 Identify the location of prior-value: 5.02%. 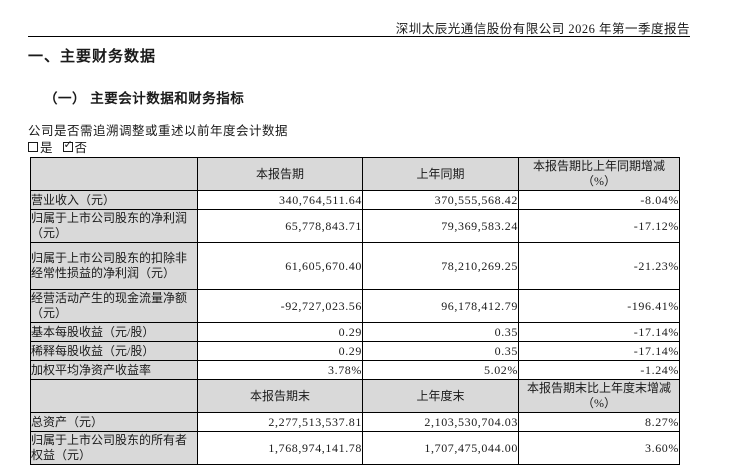
(440, 370).